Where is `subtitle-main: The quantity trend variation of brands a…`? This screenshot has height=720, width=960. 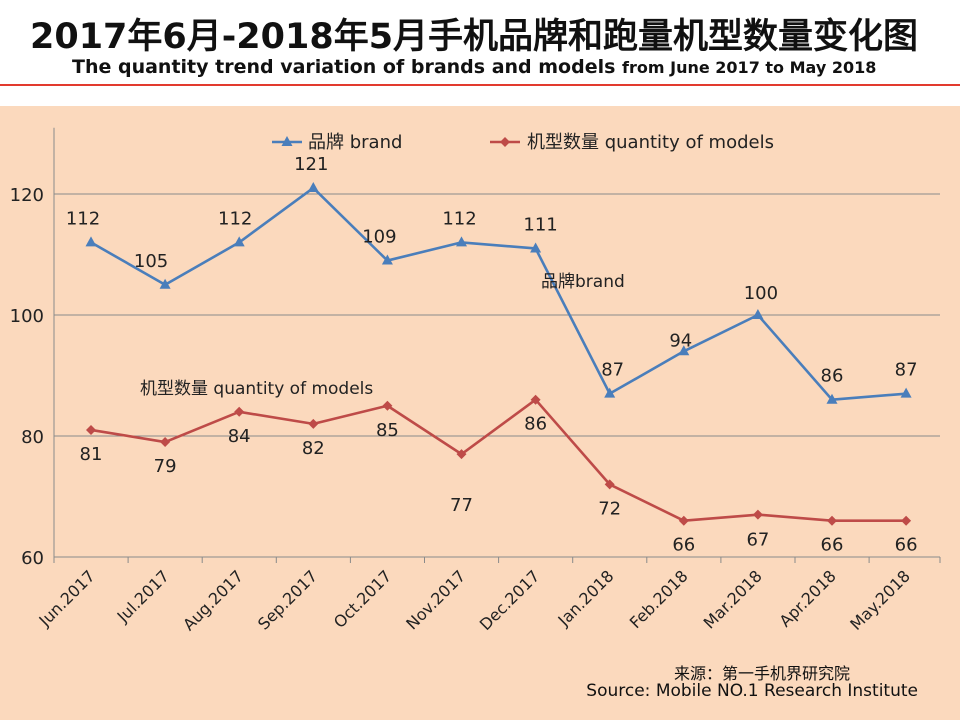
subtitle-main: The quantity trend variation of brands a… is located at coordinates (344, 67).